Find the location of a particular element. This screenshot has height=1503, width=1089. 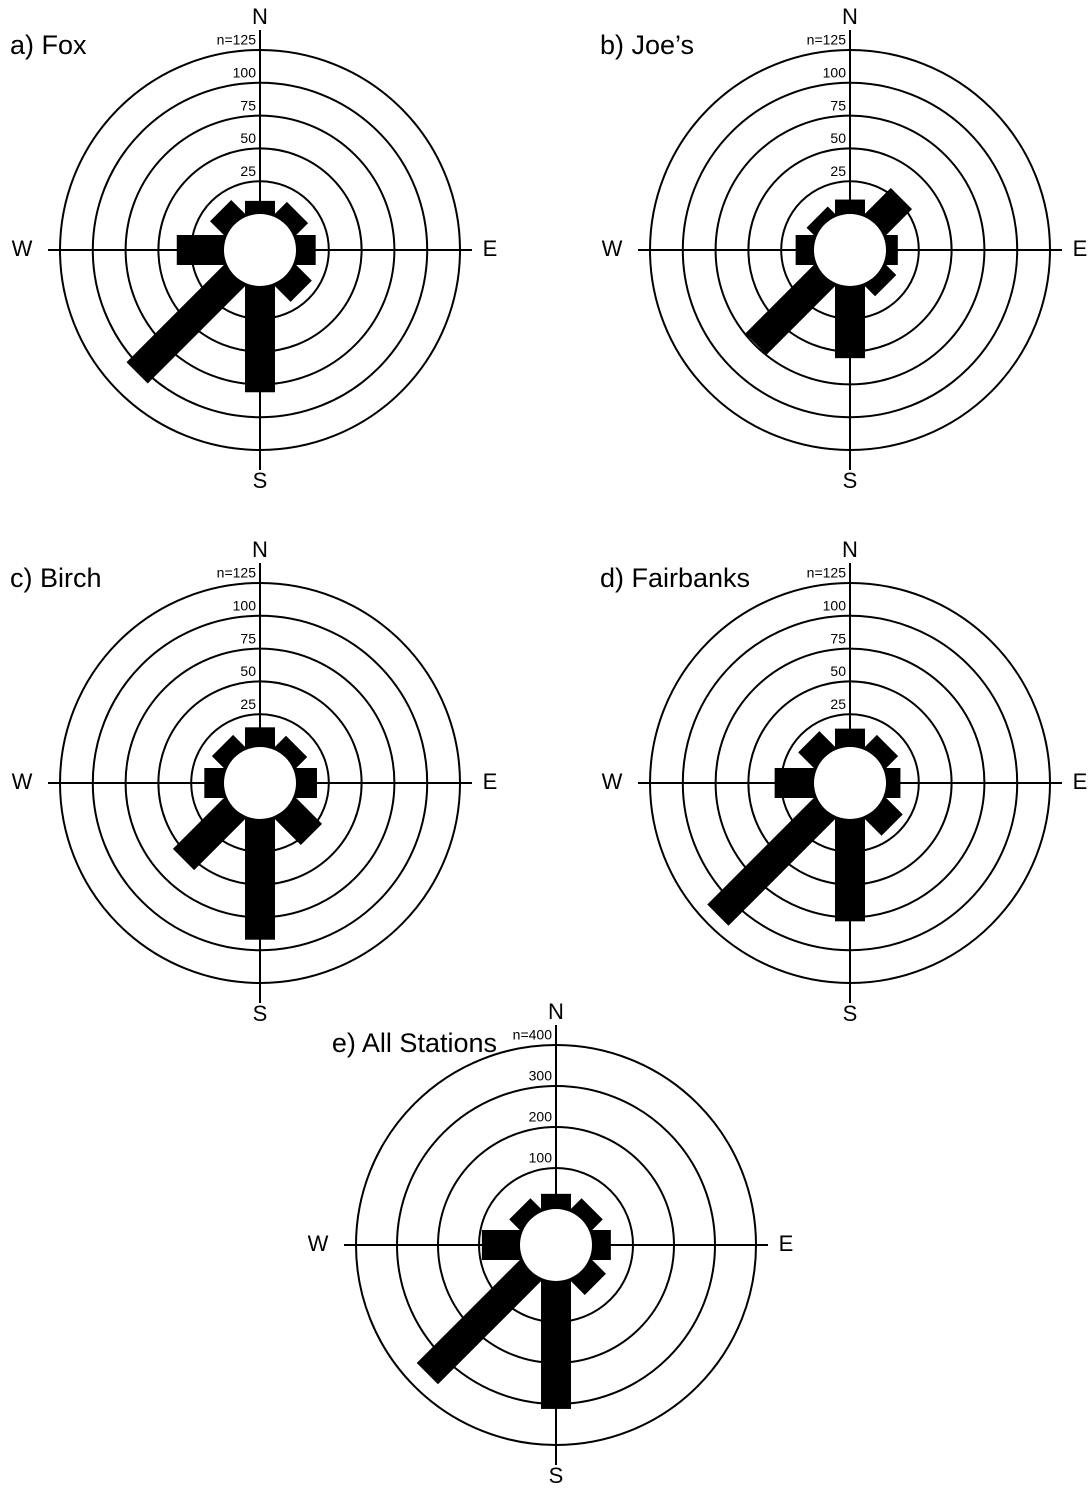

chart-title: a) Fox is located at coordinates (48, 45).